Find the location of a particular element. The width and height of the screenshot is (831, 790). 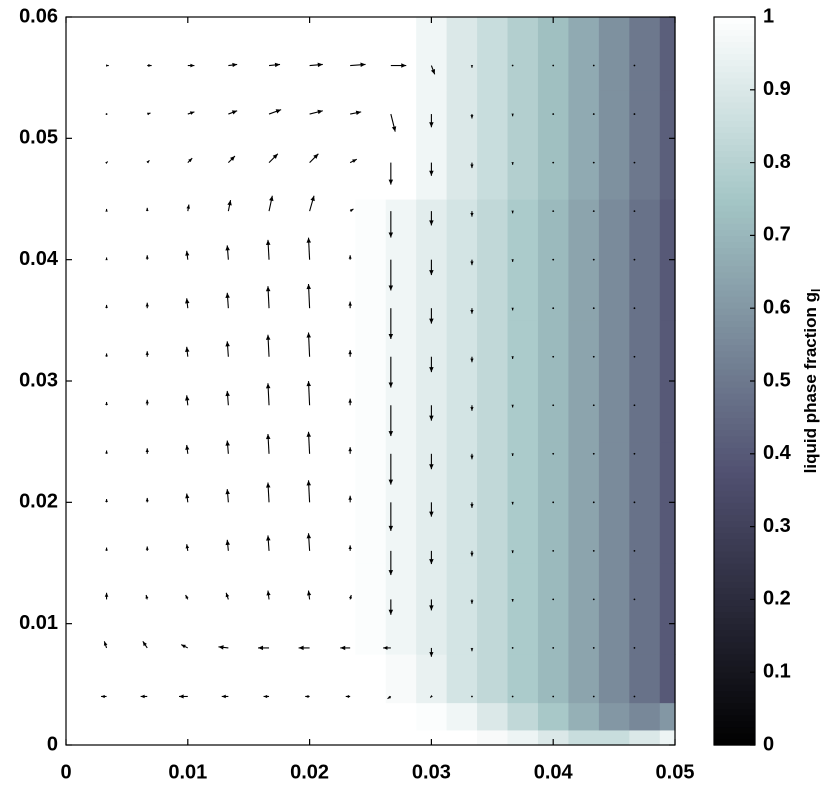

y-tick-label: 0.02 is located at coordinates (38, 502).